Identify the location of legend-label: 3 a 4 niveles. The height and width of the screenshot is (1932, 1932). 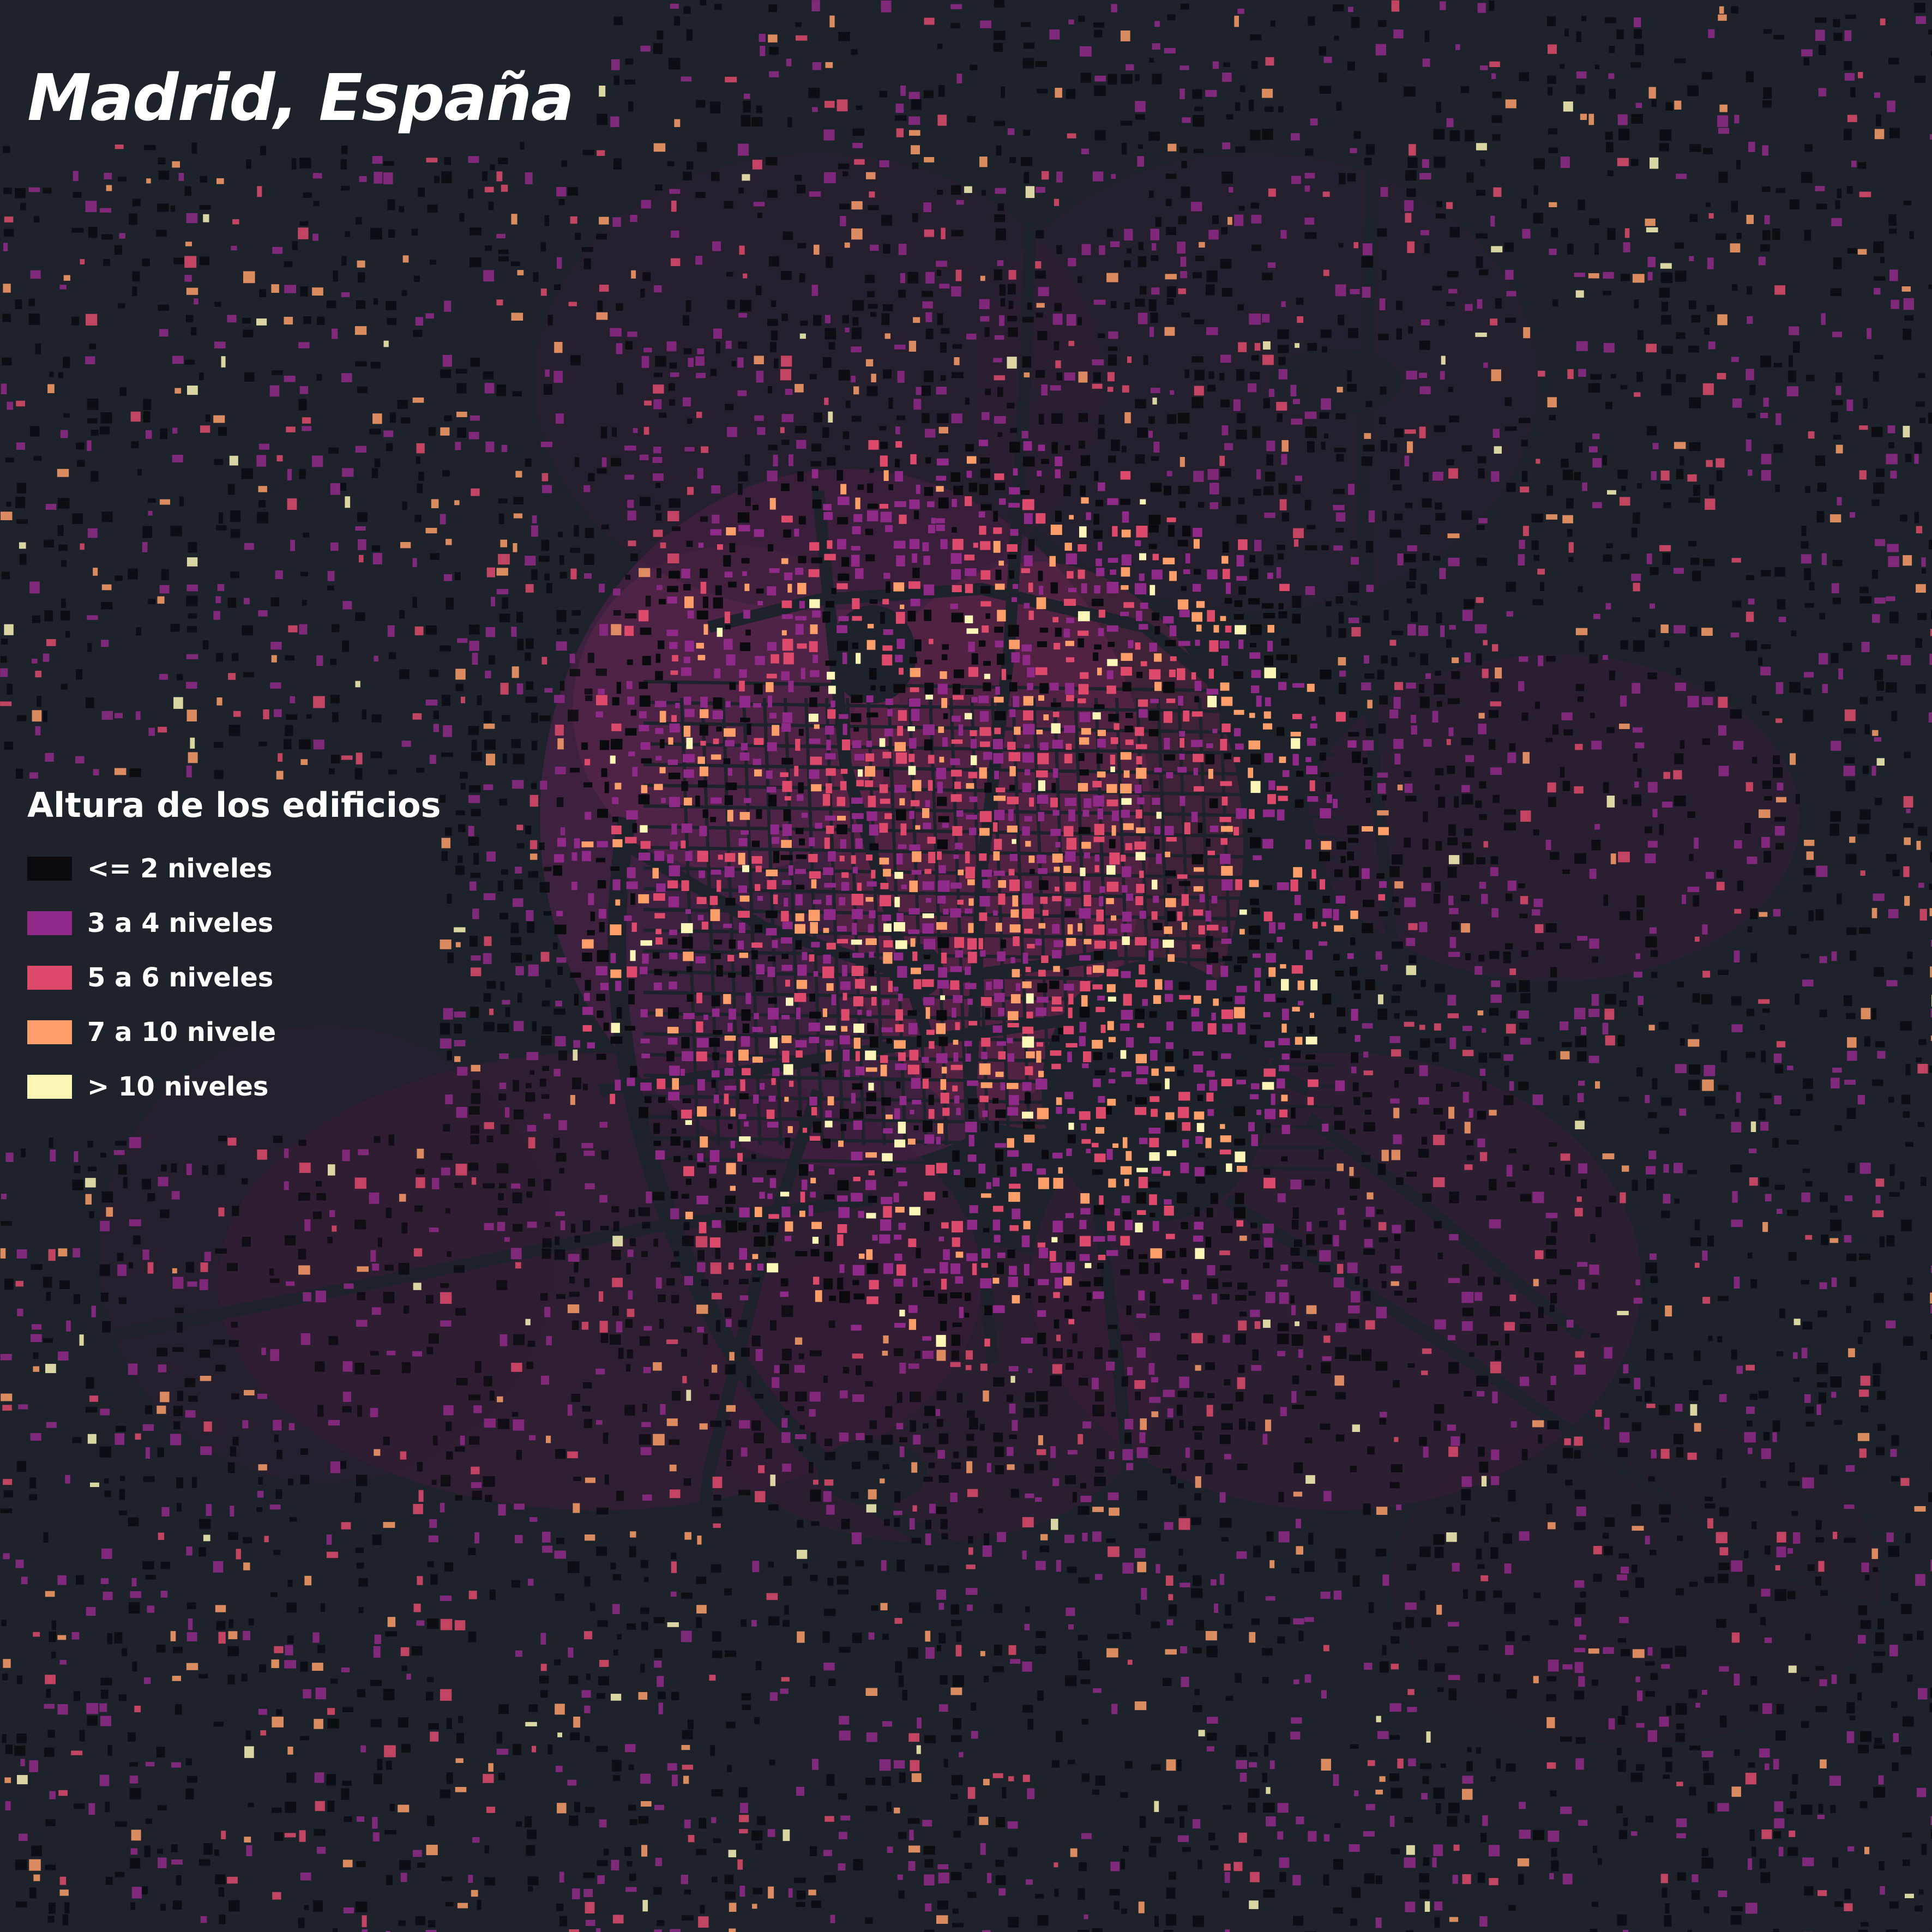
(180, 923).